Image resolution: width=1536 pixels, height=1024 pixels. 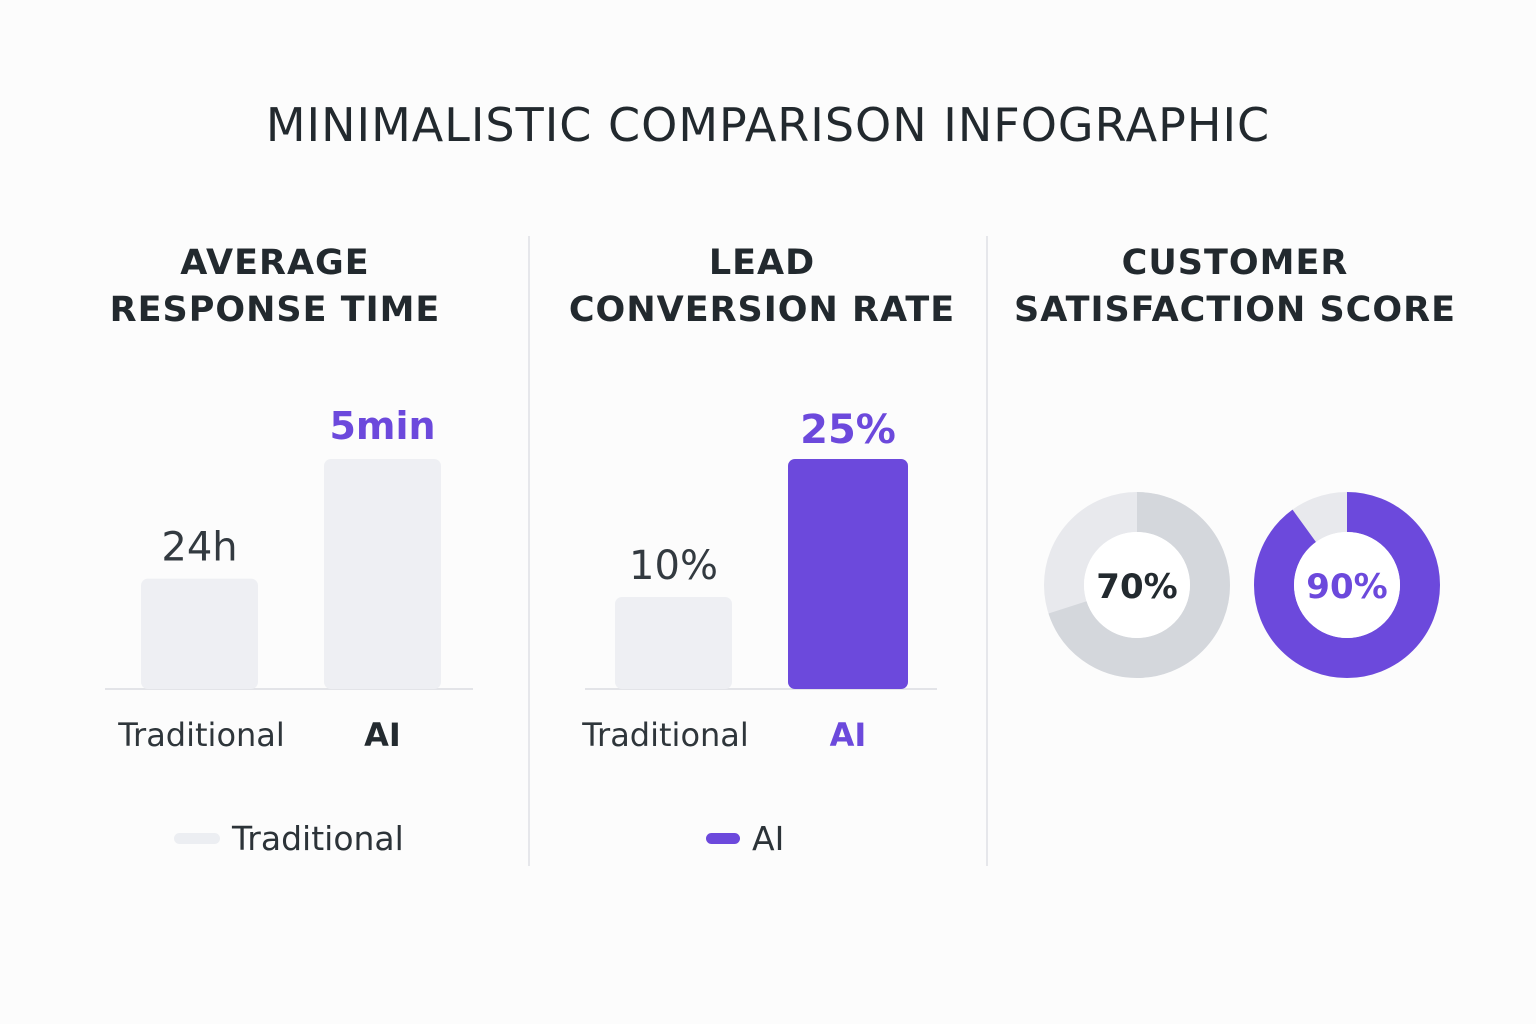 What do you see at coordinates (768, 838) in the screenshot?
I see `legend-ai-label: AI` at bounding box center [768, 838].